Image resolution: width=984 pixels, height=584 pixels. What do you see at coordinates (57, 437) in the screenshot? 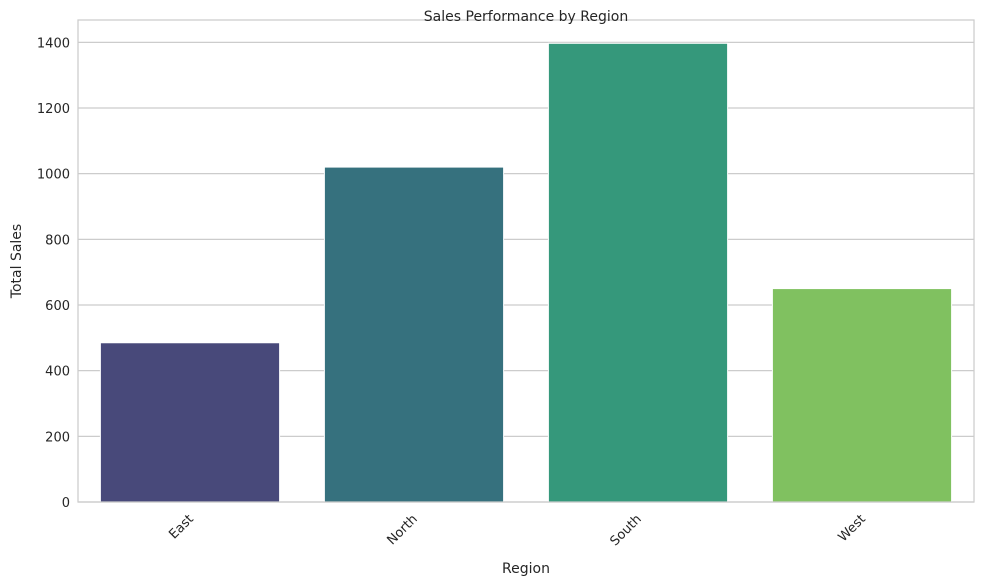
I see `y-tick-label: 200` at bounding box center [57, 437].